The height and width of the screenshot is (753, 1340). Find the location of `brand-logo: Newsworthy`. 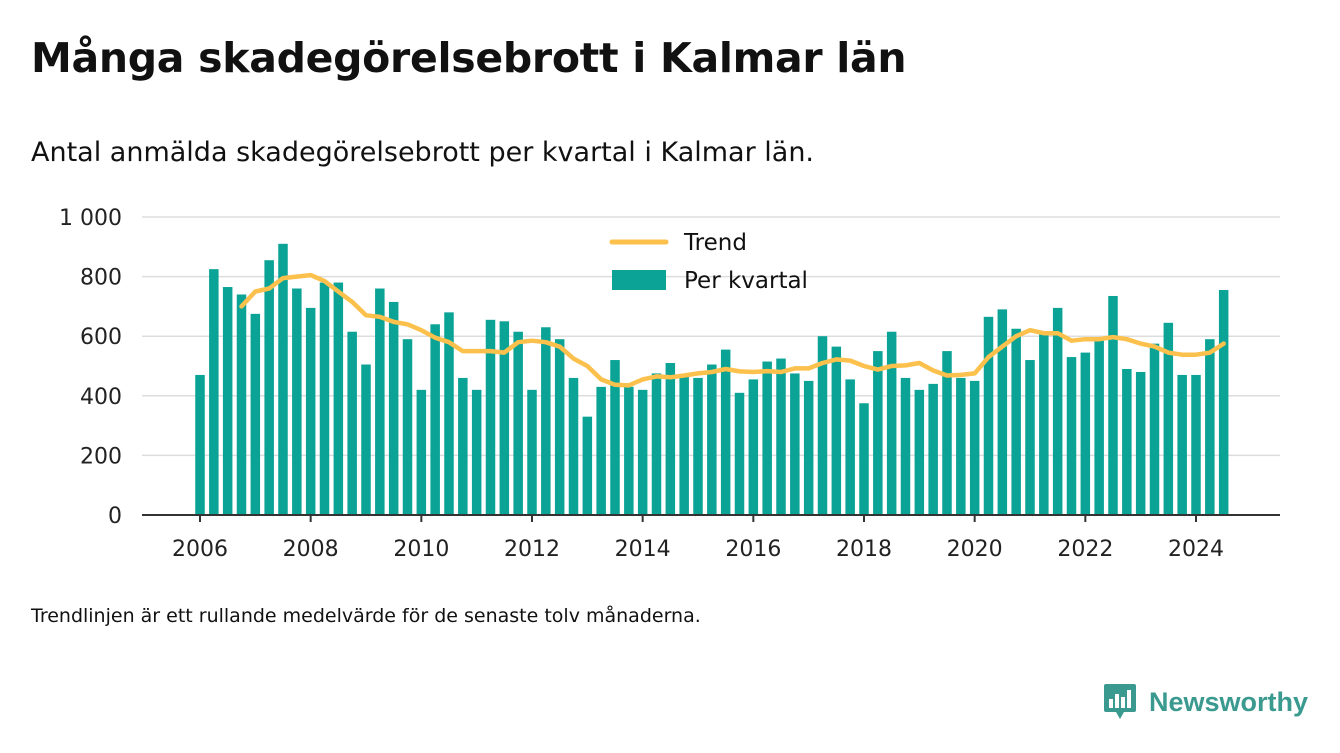

brand-logo: Newsworthy is located at coordinates (1205, 702).